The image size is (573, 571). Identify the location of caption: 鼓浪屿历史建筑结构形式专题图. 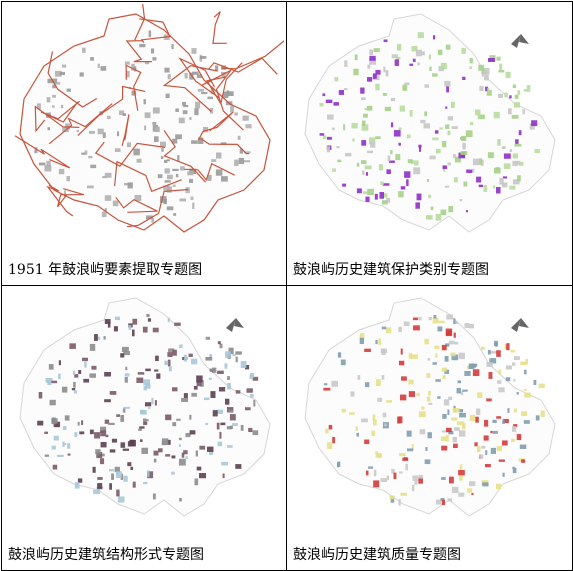
(106, 555).